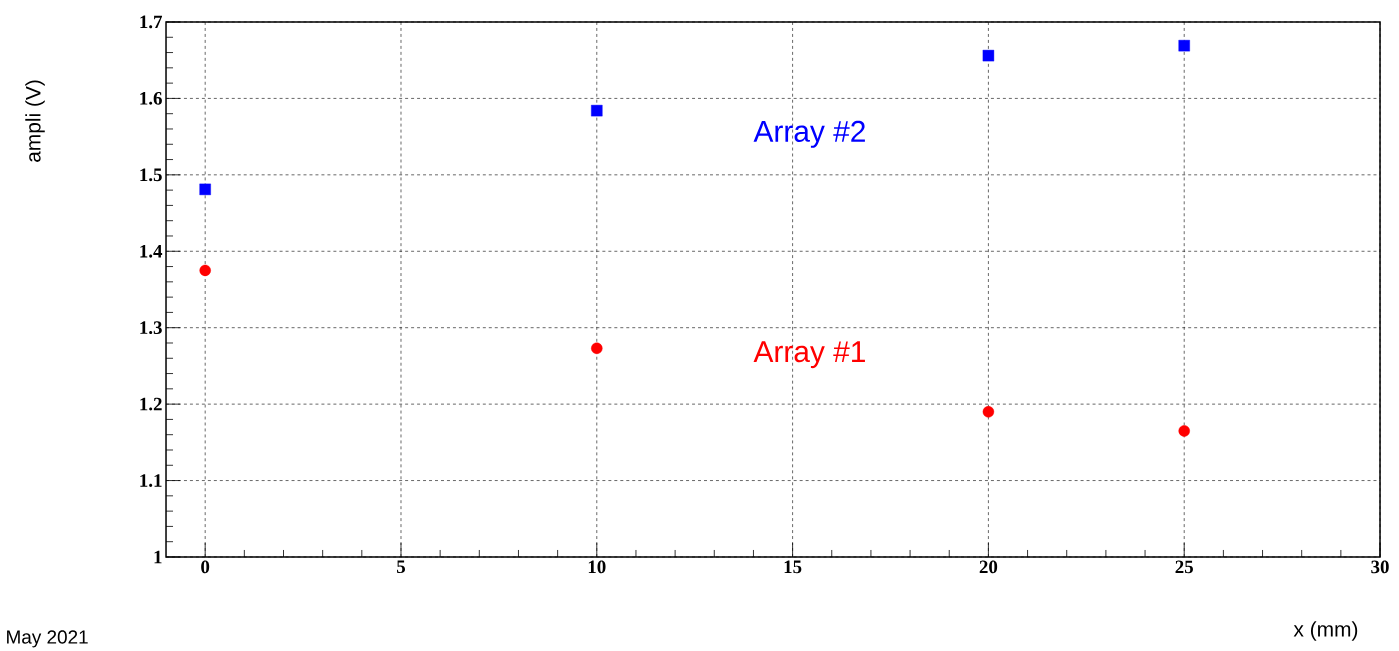 The height and width of the screenshot is (651, 1399). I want to click on y-tick-label: 1.2, so click(151, 404).